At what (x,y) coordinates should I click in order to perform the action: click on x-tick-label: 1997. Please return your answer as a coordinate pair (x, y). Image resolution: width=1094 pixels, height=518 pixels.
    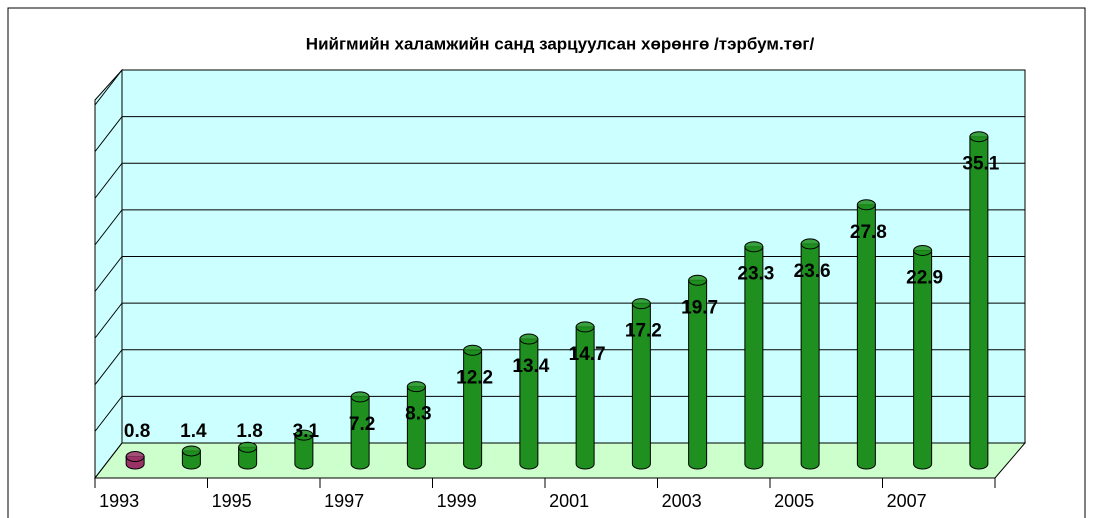
    Looking at the image, I should click on (344, 501).